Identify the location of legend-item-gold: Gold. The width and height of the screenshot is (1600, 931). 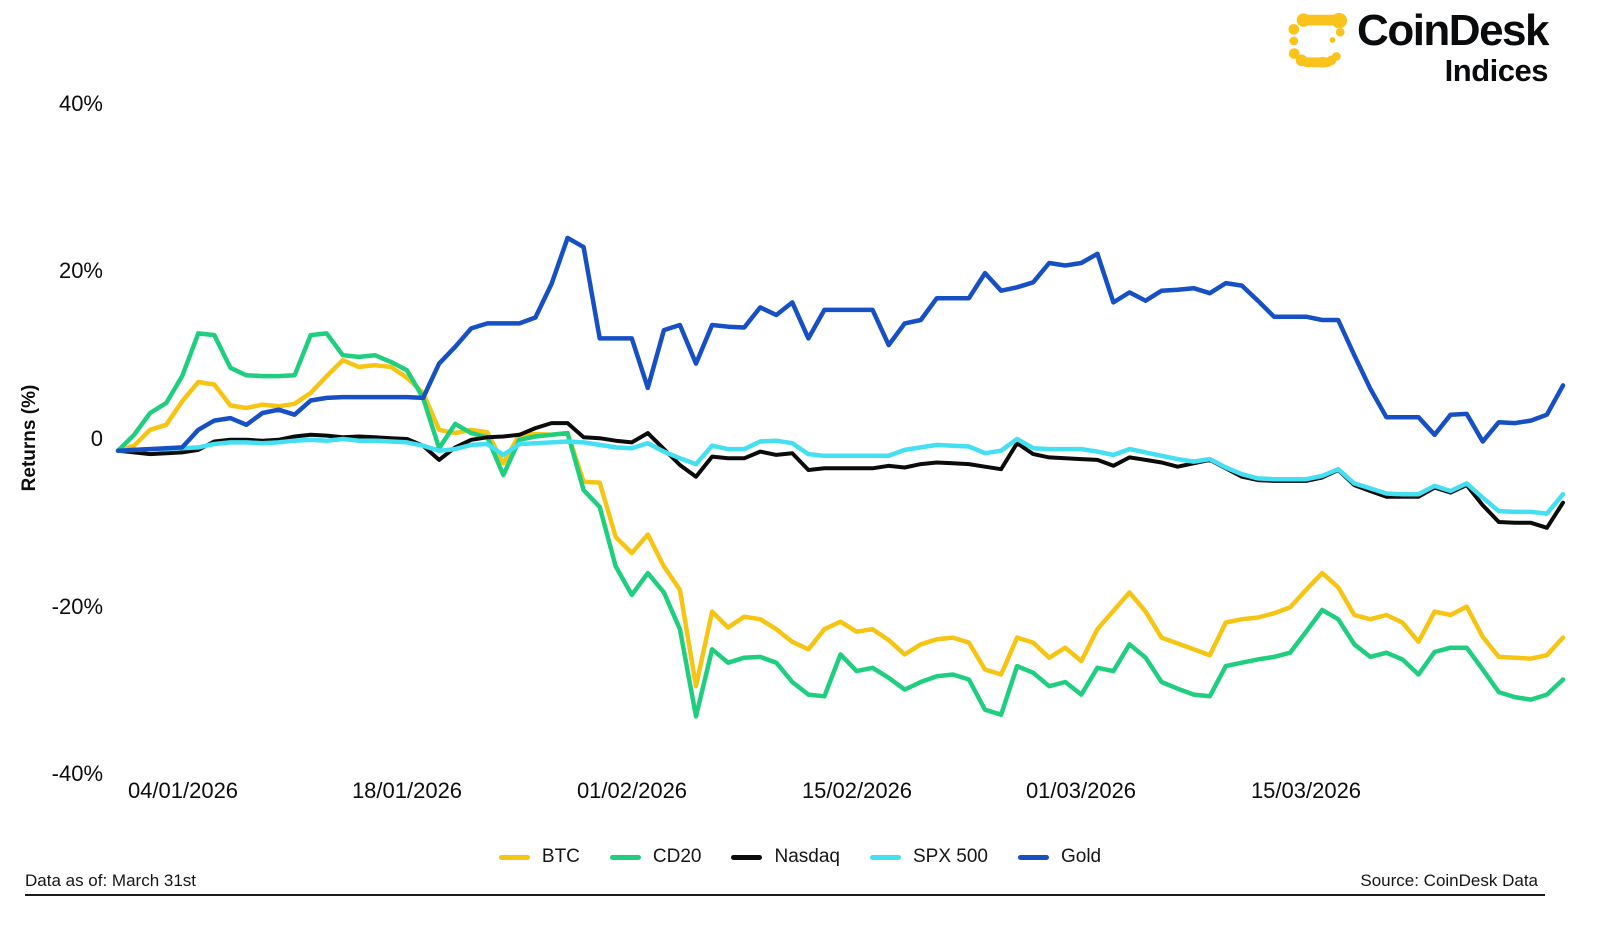
(1059, 857).